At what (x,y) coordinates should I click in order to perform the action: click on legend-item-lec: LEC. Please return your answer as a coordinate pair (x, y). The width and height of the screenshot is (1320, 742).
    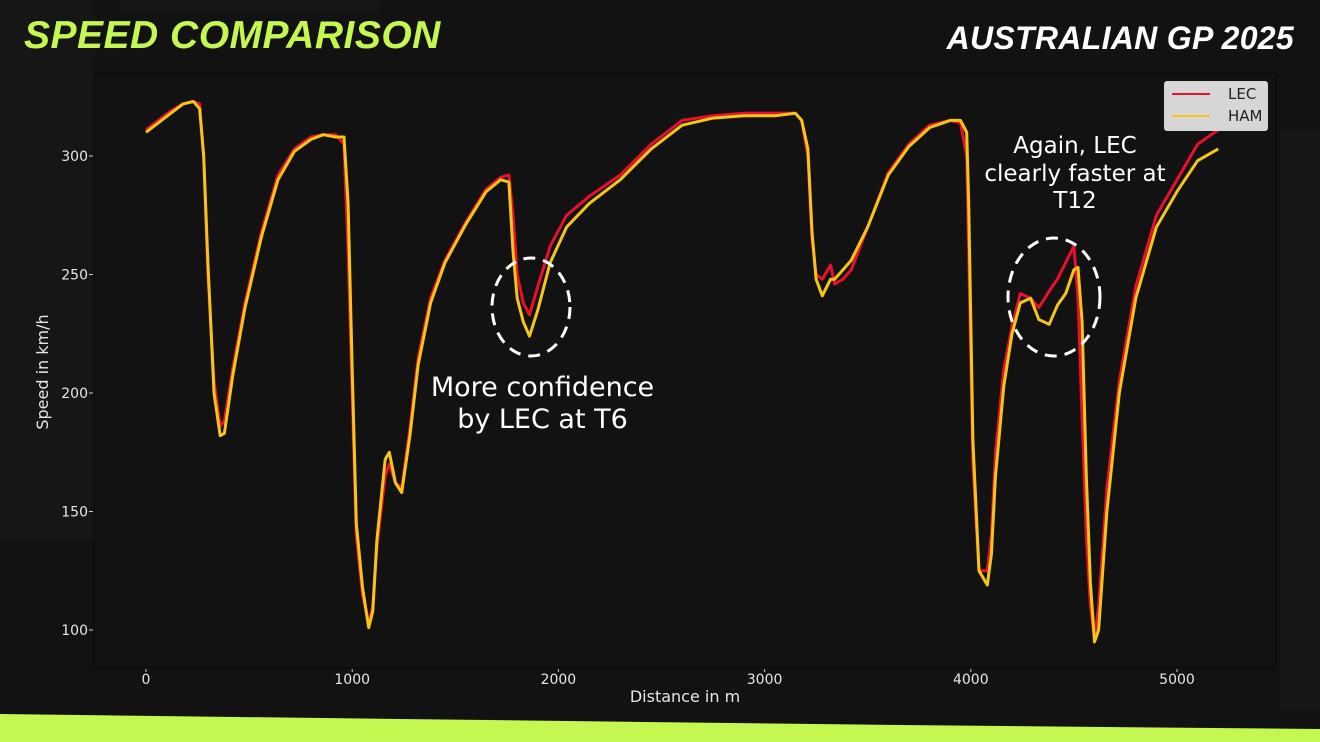
    Looking at the image, I should click on (1214, 94).